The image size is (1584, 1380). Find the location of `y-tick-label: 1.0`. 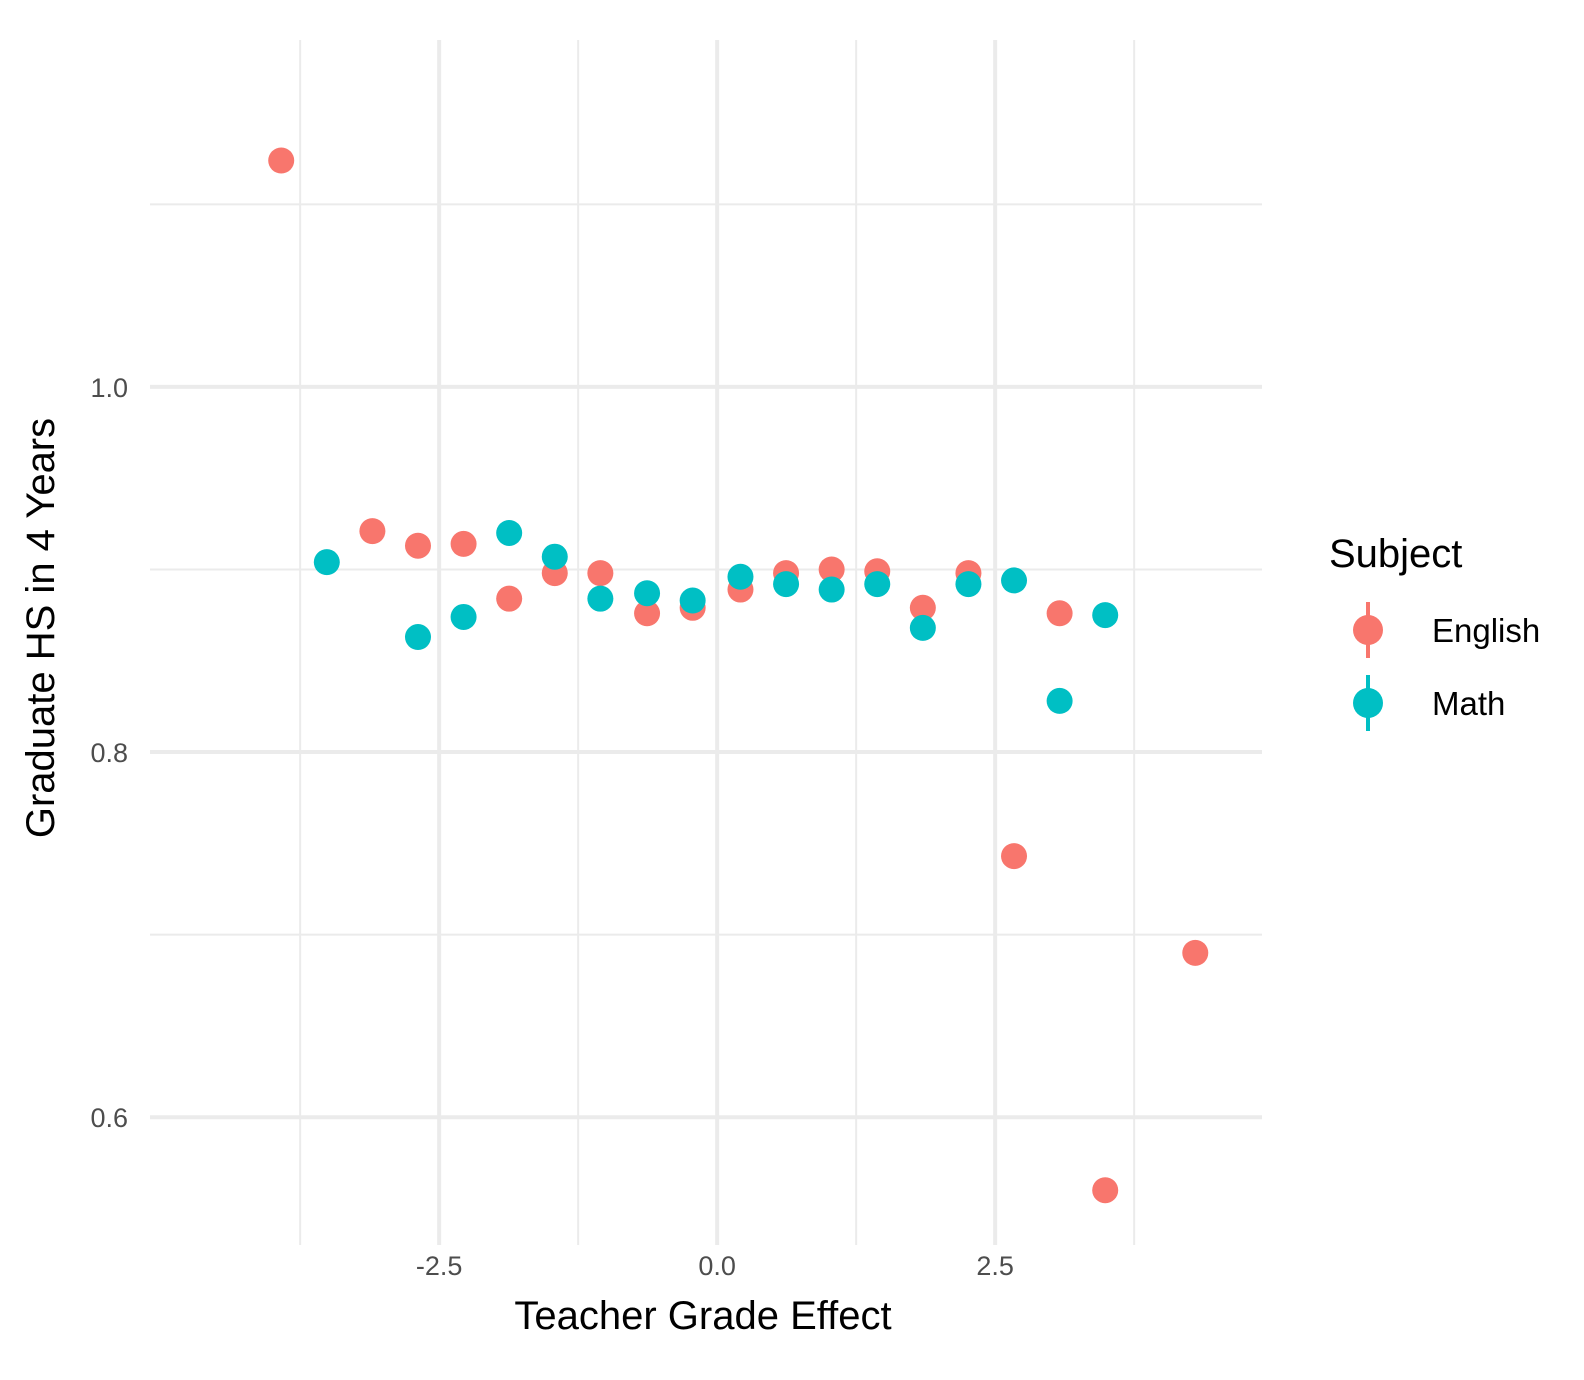

y-tick-label: 1.0 is located at coordinates (109, 388).